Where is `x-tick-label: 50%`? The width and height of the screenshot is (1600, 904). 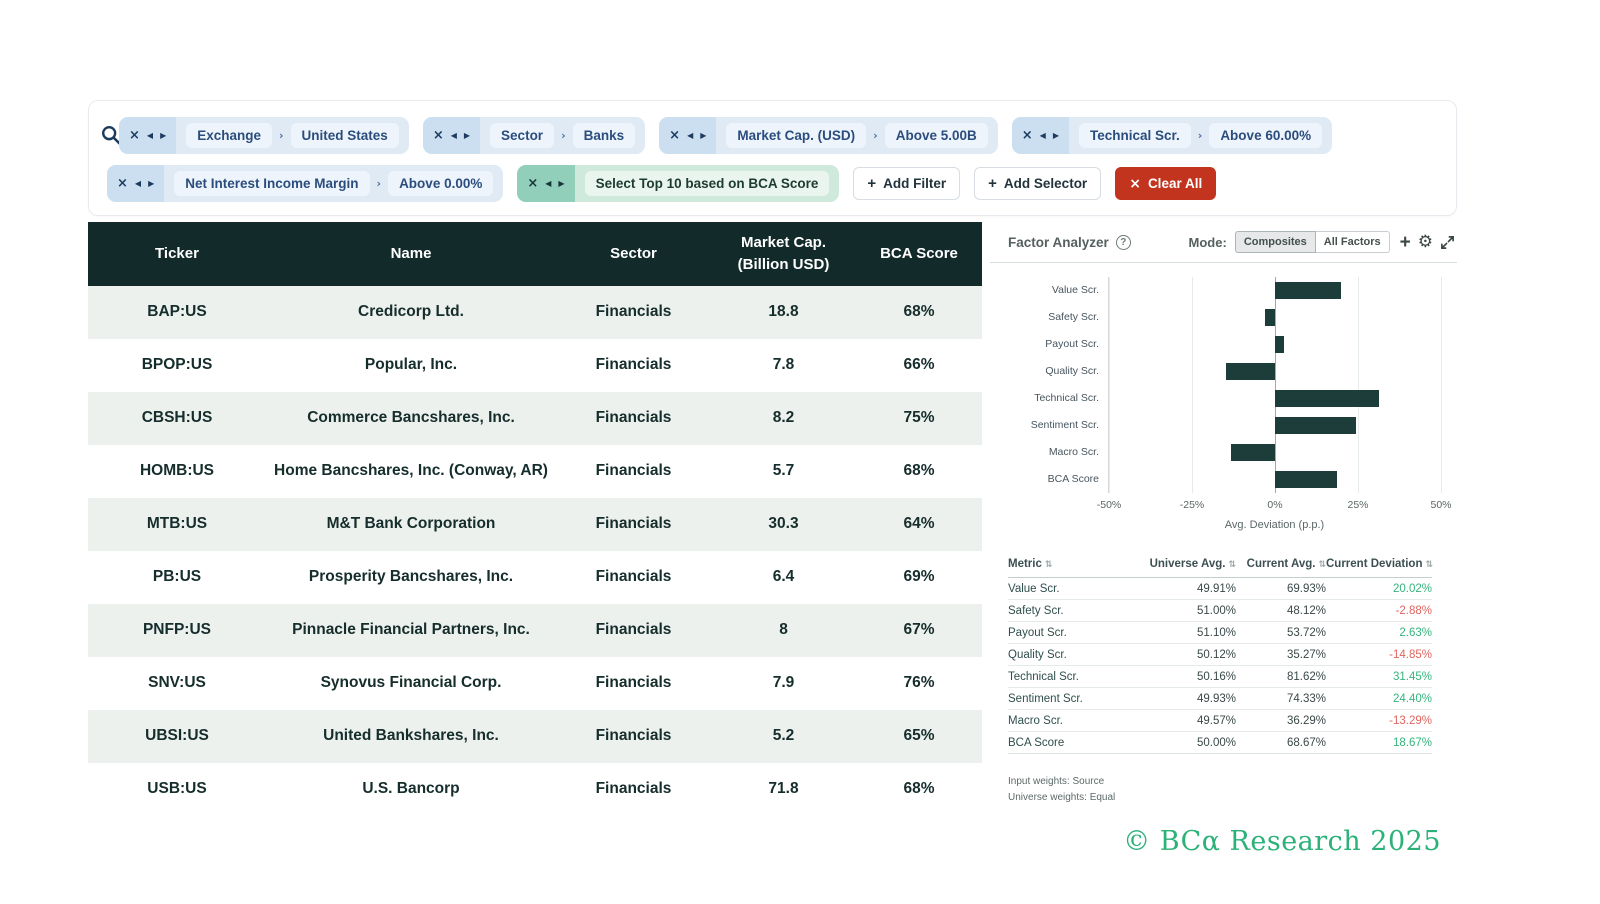 x-tick-label: 50% is located at coordinates (1441, 505).